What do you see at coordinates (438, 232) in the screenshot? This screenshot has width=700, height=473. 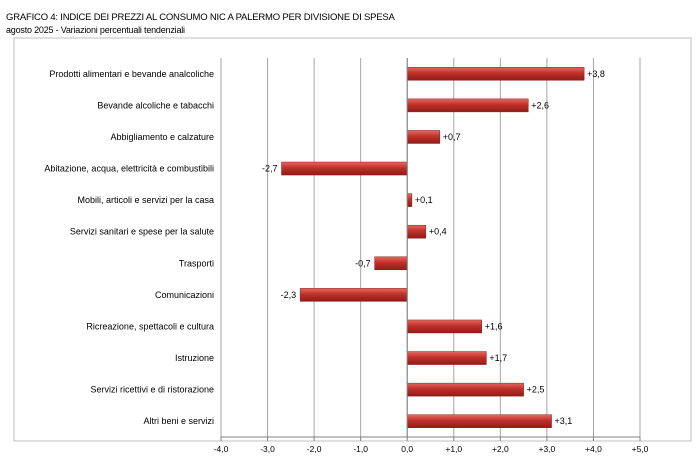 I see `data-label: +0,4` at bounding box center [438, 232].